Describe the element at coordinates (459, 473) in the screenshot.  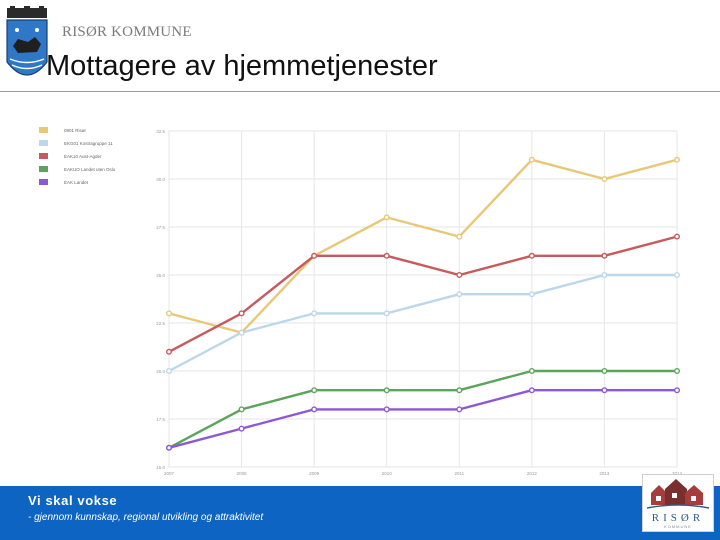
I see `x-tick-label: 2011` at that location.